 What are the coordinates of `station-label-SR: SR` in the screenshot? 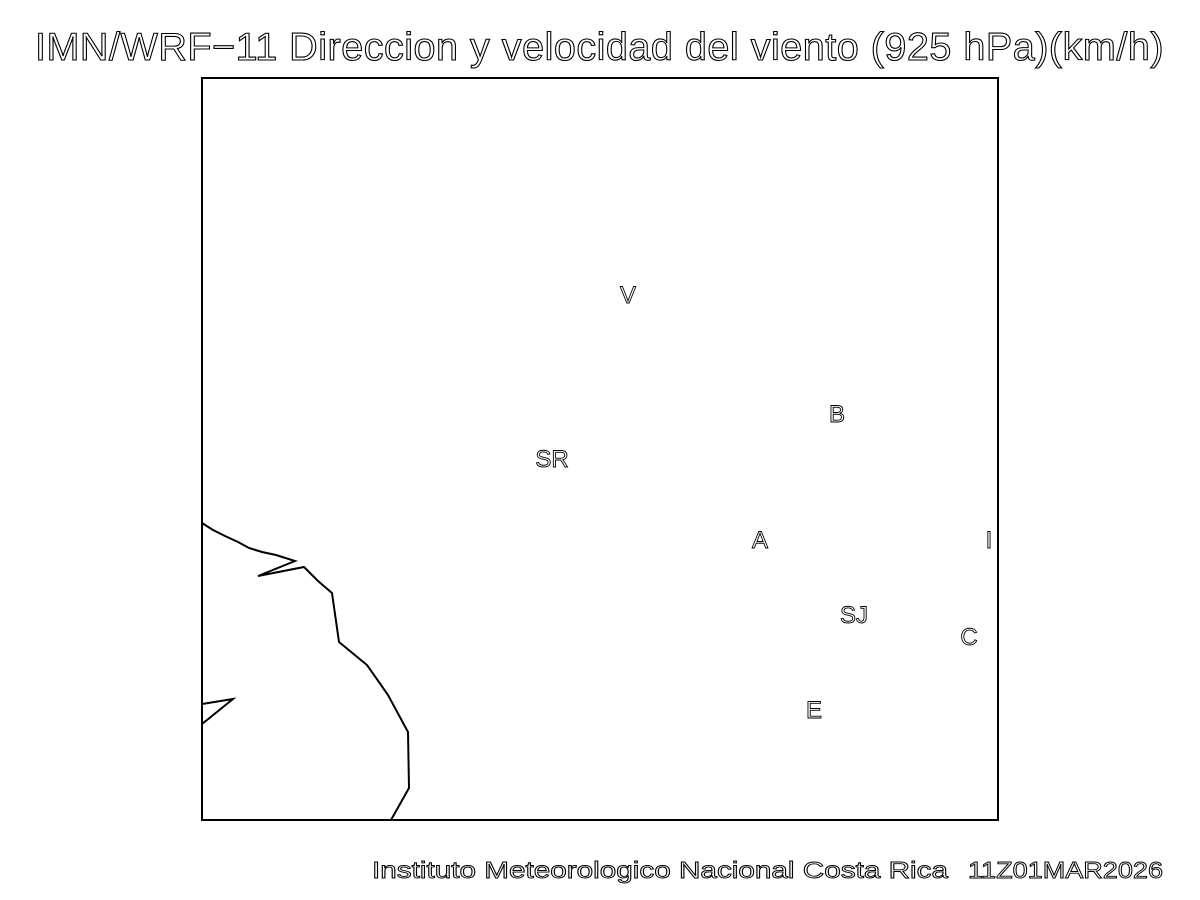 It's located at (551, 459).